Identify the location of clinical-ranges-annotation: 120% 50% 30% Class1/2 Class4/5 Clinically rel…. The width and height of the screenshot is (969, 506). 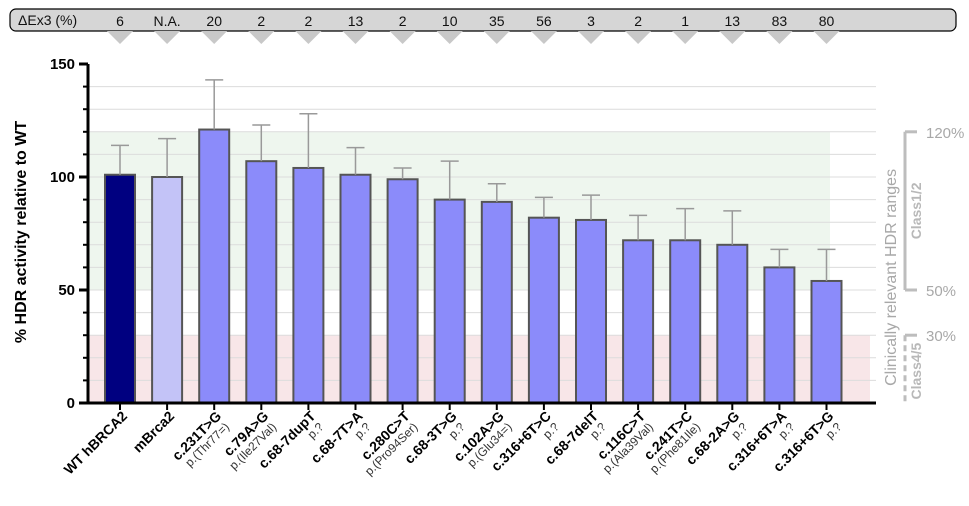
(923, 264).